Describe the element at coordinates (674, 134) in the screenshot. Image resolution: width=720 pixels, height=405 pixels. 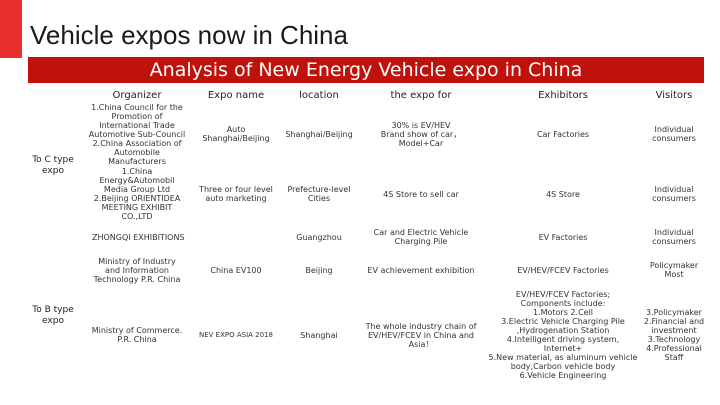
I see `row1-visitors: Individual consumers` at that location.